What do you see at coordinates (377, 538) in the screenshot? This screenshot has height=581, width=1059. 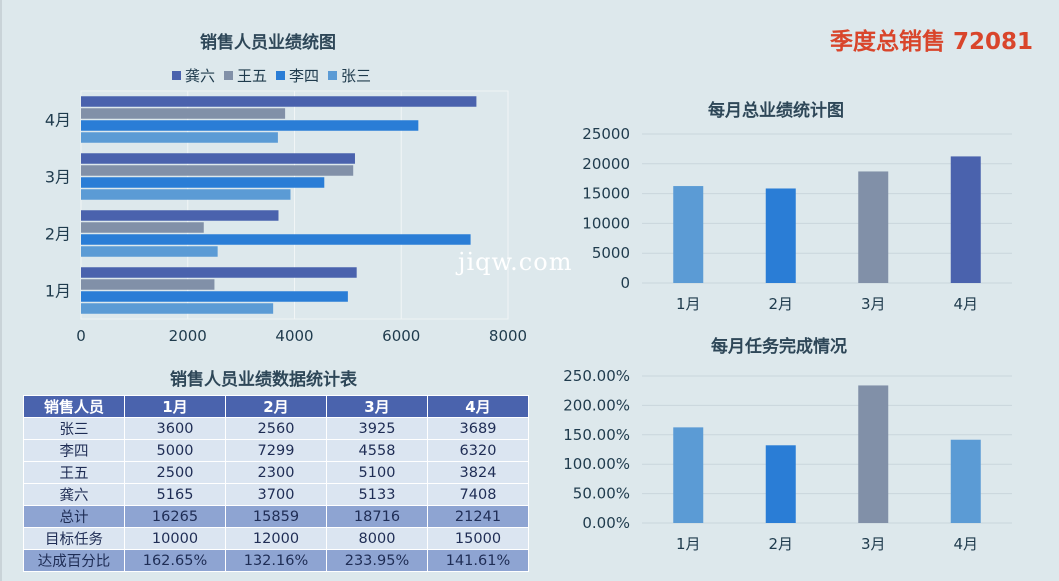 I see `value-cell: 8000` at bounding box center [377, 538].